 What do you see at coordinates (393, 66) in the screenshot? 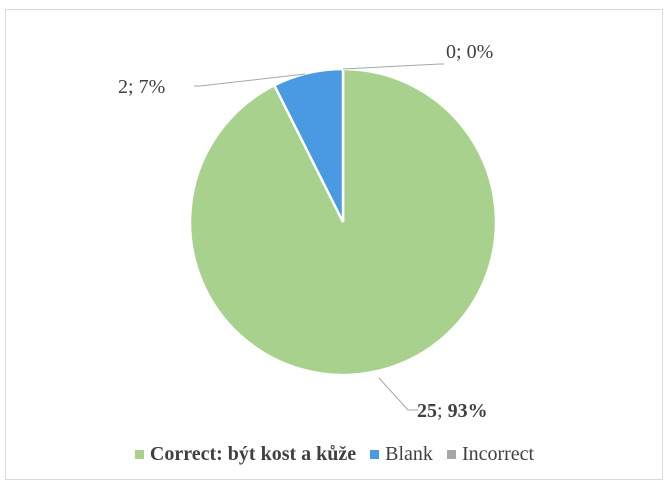
I see `leader-line-incorrect` at bounding box center [393, 66].